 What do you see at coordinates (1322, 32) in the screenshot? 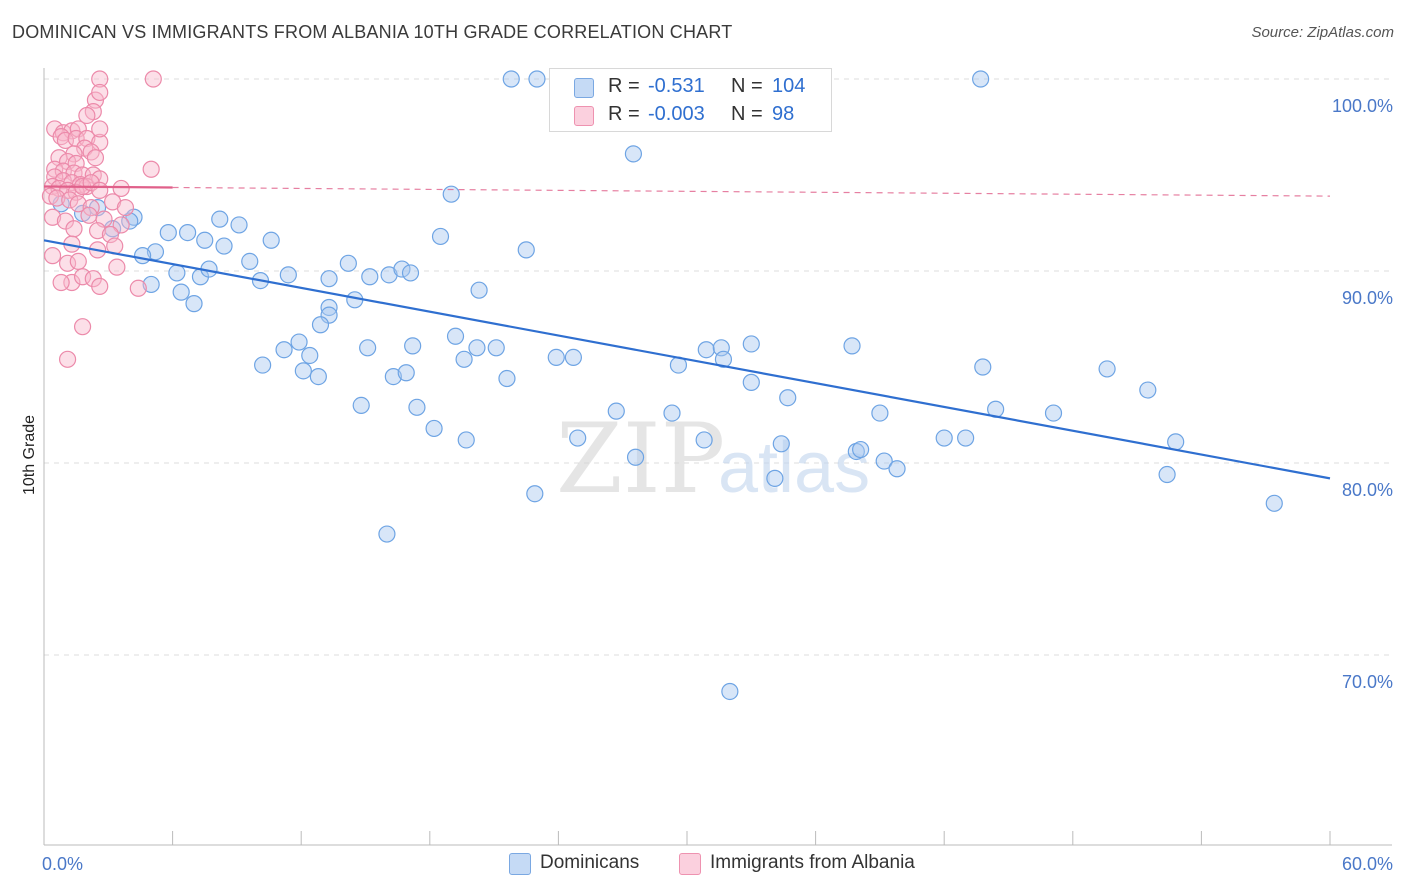
I see `source-credit: Source: ZipAtlas.com` at bounding box center [1322, 32].